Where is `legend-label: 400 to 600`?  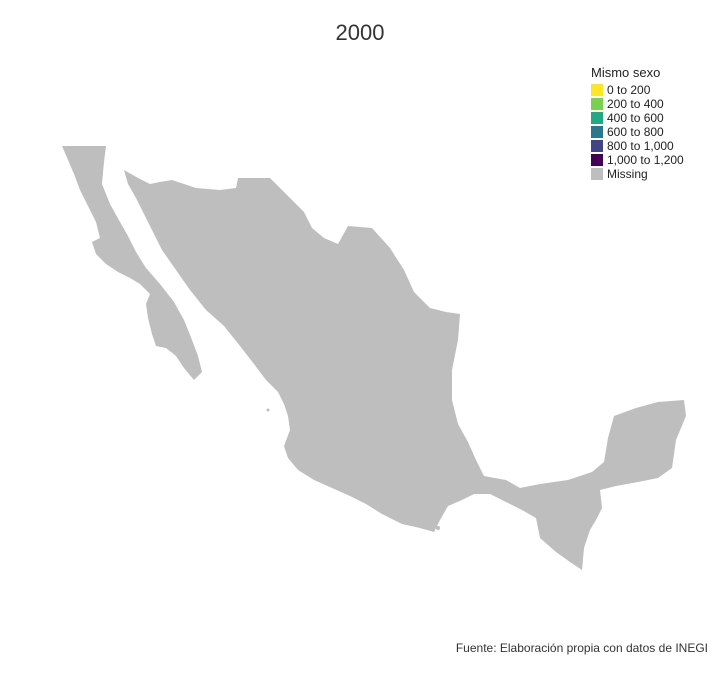
legend-label: 400 to 600 is located at coordinates (635, 118).